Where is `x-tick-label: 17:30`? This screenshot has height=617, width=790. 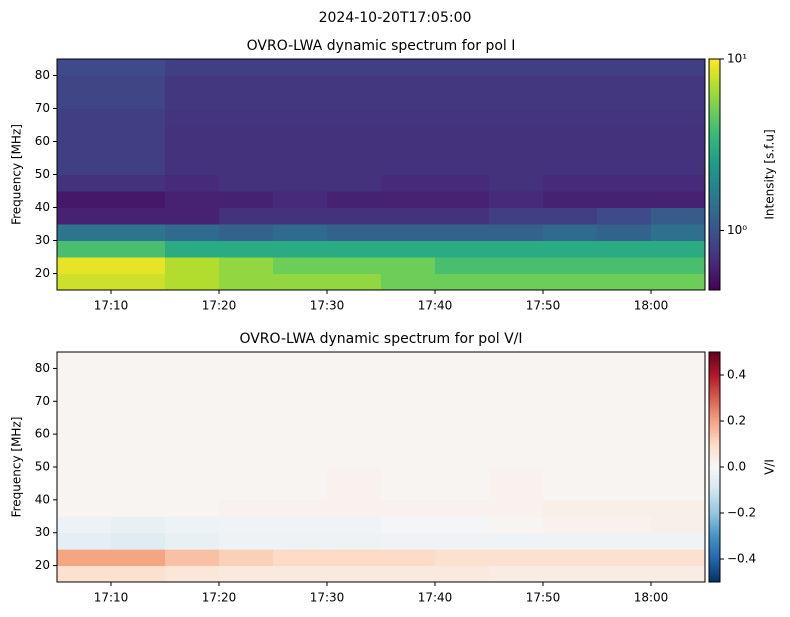
x-tick-label: 17:30 is located at coordinates (327, 598).